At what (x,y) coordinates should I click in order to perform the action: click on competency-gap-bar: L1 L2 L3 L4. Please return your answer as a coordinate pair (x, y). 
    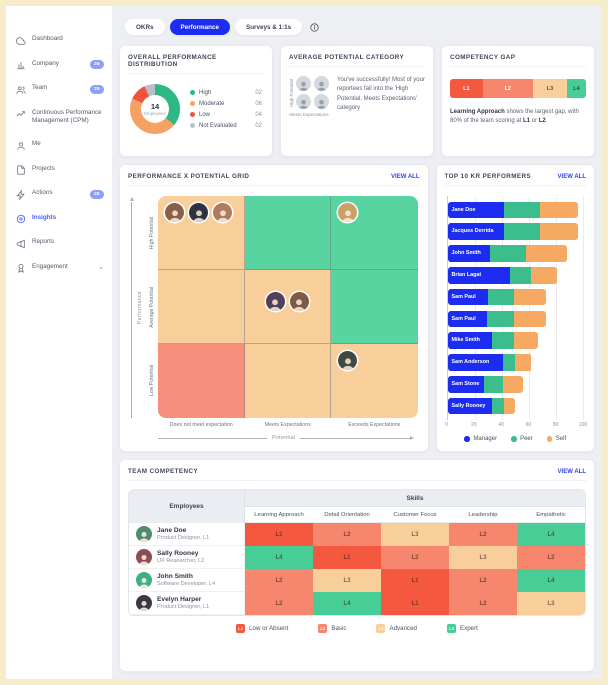
    Looking at the image, I should click on (518, 88).